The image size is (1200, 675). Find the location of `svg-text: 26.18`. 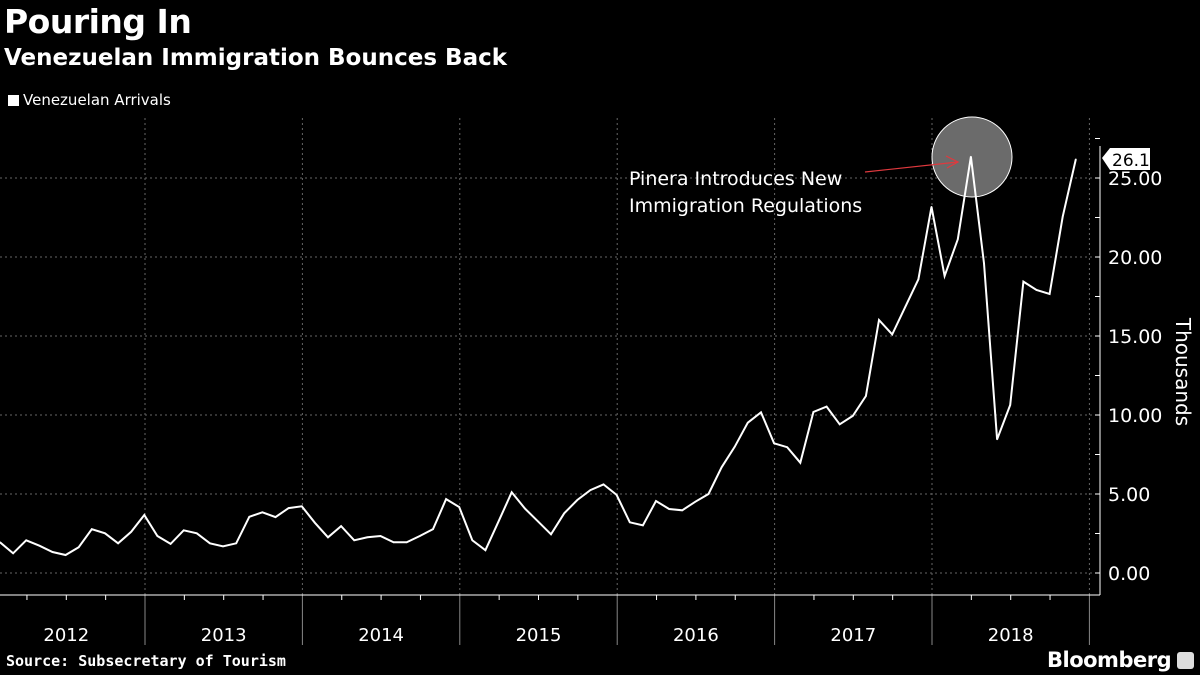

svg-text: 26.18 is located at coordinates (1136, 161).